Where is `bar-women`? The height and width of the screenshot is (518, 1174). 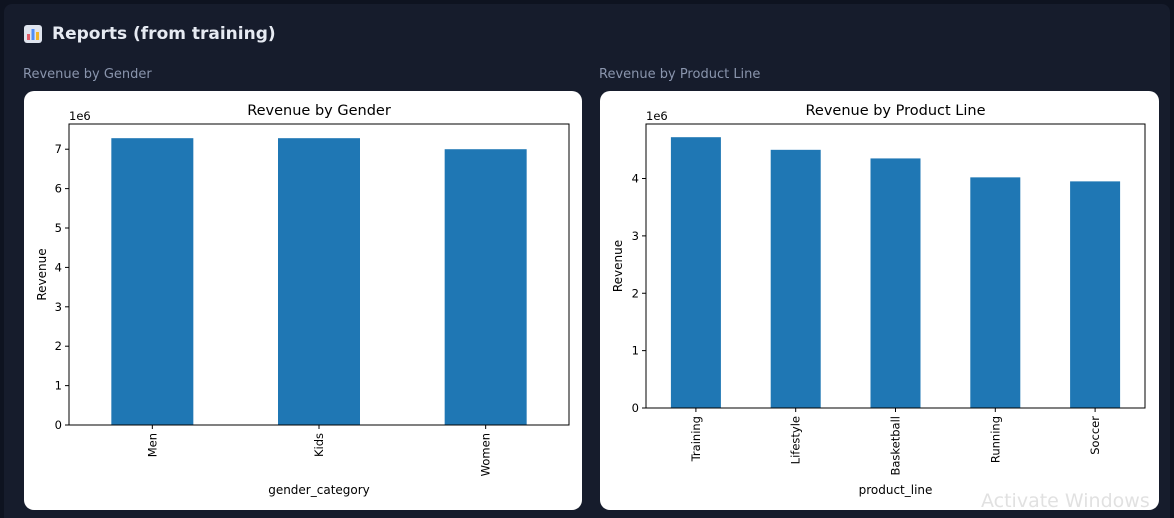
bar-women is located at coordinates (485, 287).